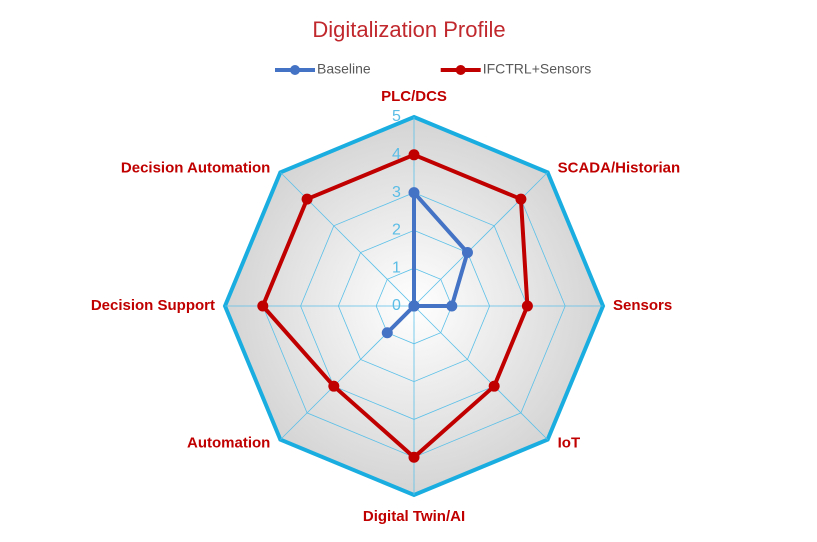 The height and width of the screenshot is (542, 817). What do you see at coordinates (414, 96) in the screenshot?
I see `category-label: PLC/DCS` at bounding box center [414, 96].